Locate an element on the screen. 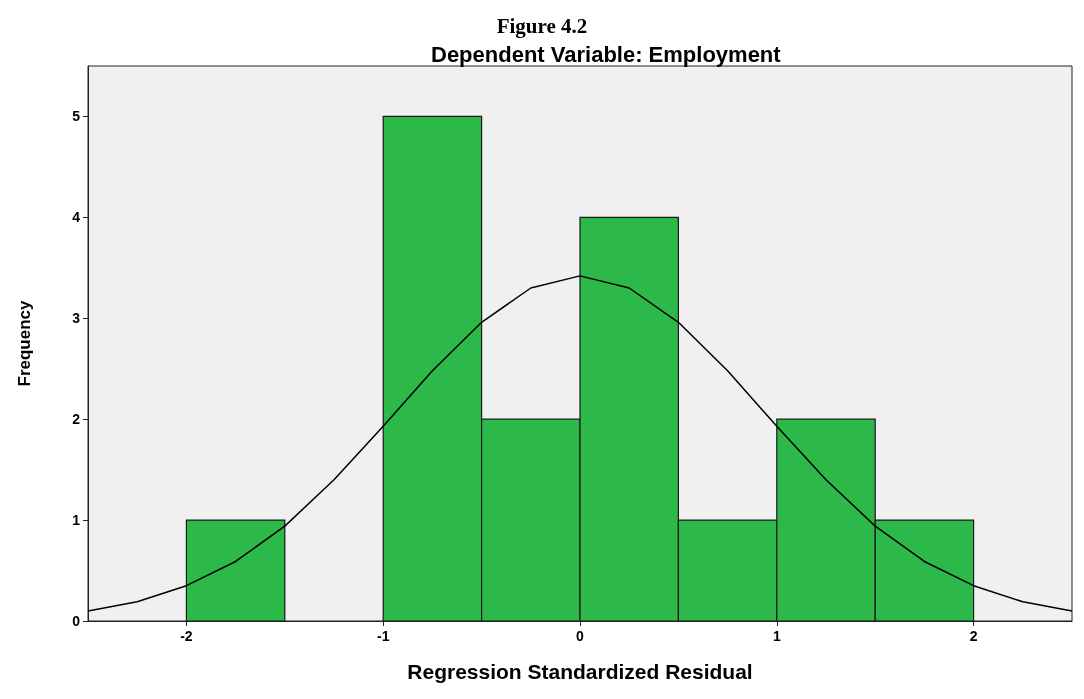  x-tick-label: -2 is located at coordinates (186, 636).